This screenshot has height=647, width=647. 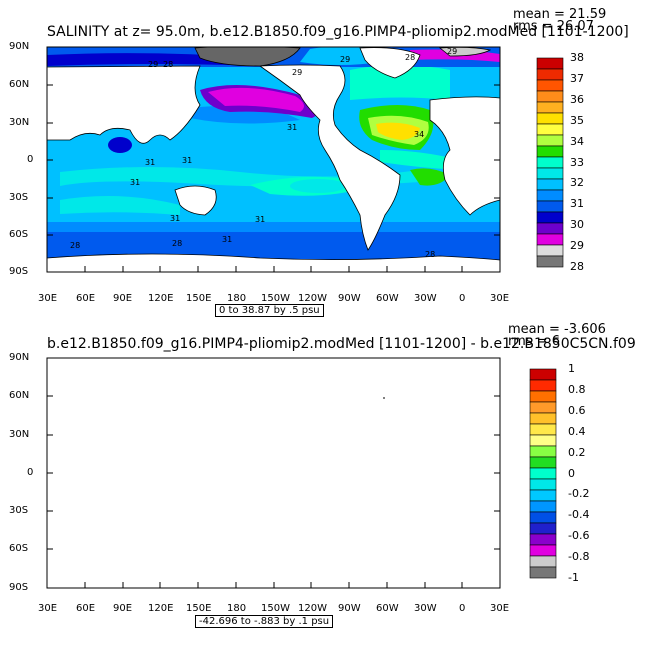 I want to click on colorbar-label: 0.6, so click(x=577, y=410).